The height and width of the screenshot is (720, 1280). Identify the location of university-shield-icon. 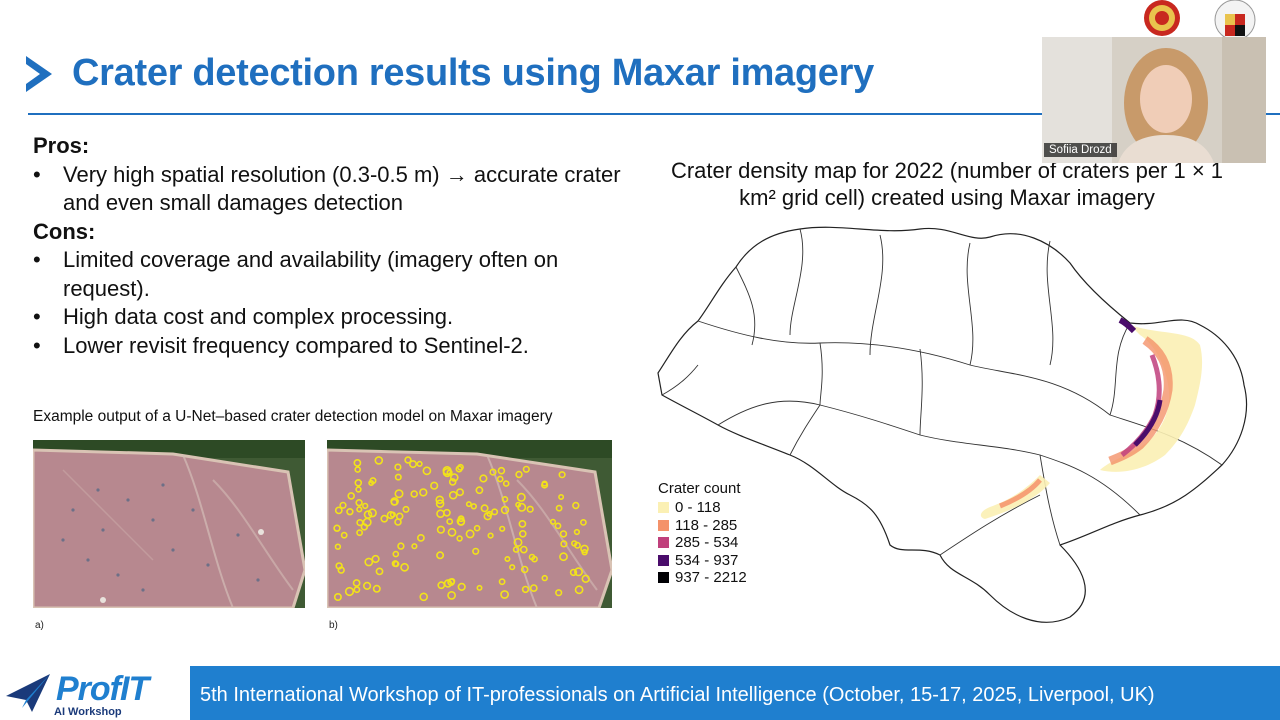
(1235, 20).